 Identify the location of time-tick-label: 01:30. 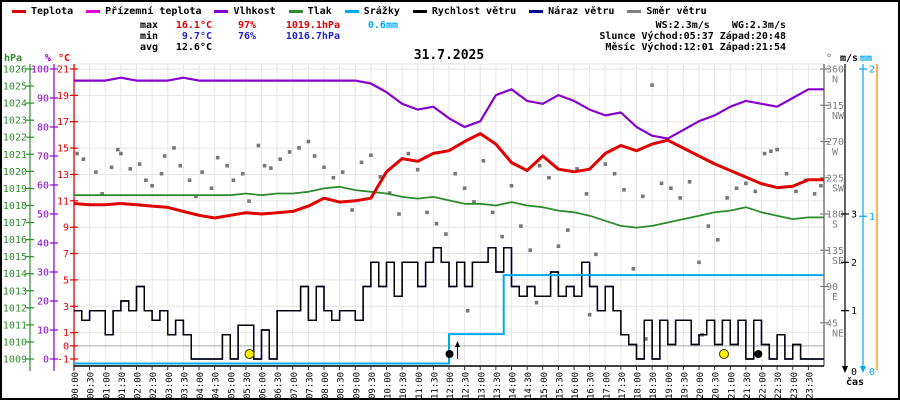
(123, 385).